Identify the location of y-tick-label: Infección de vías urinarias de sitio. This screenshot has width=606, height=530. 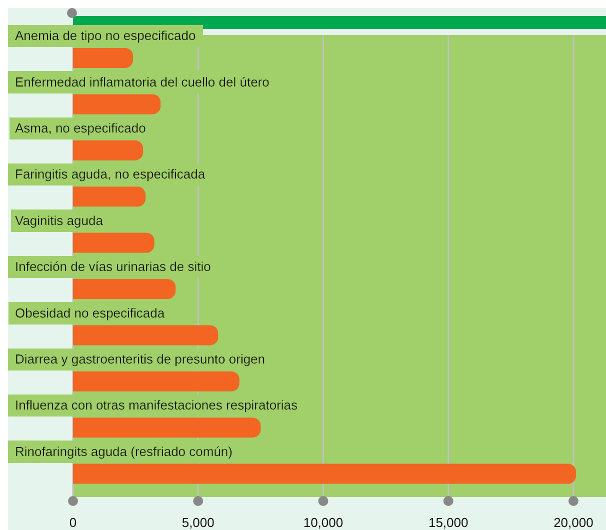
(113, 266).